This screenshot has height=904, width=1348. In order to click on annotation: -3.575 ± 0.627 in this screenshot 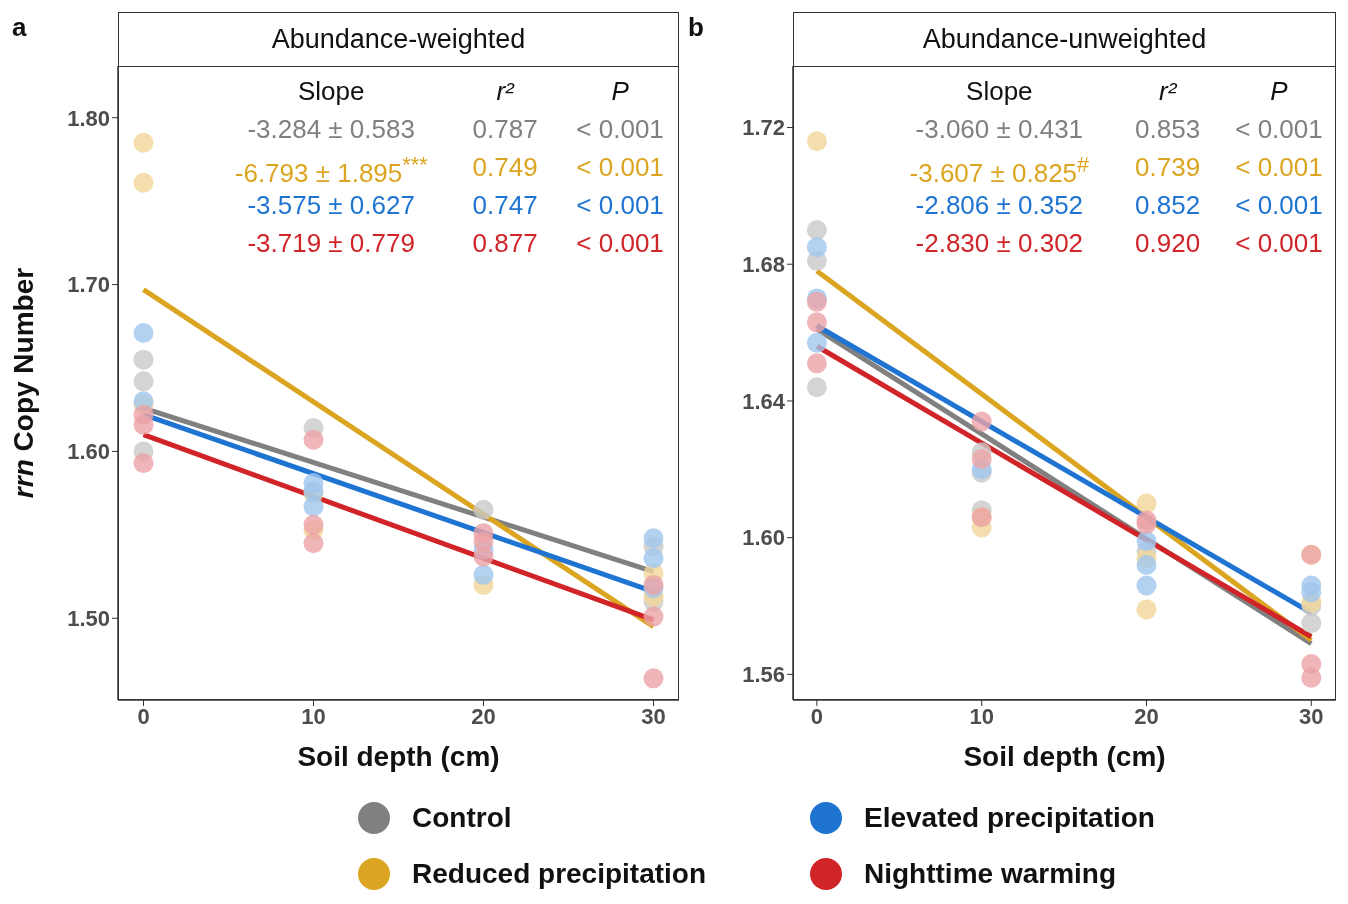, I will do `click(331, 205)`.